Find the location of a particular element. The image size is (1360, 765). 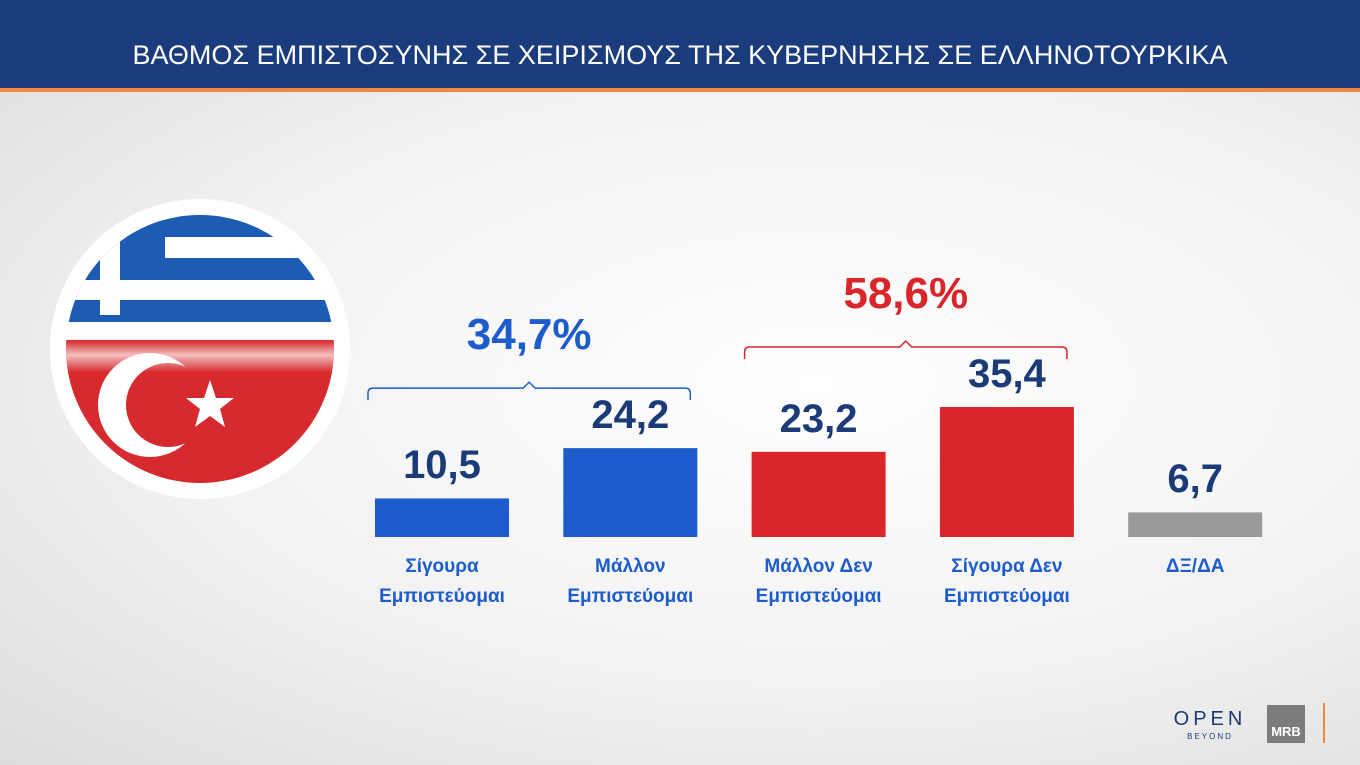

mrb-logo-box is located at coordinates (1286, 724).